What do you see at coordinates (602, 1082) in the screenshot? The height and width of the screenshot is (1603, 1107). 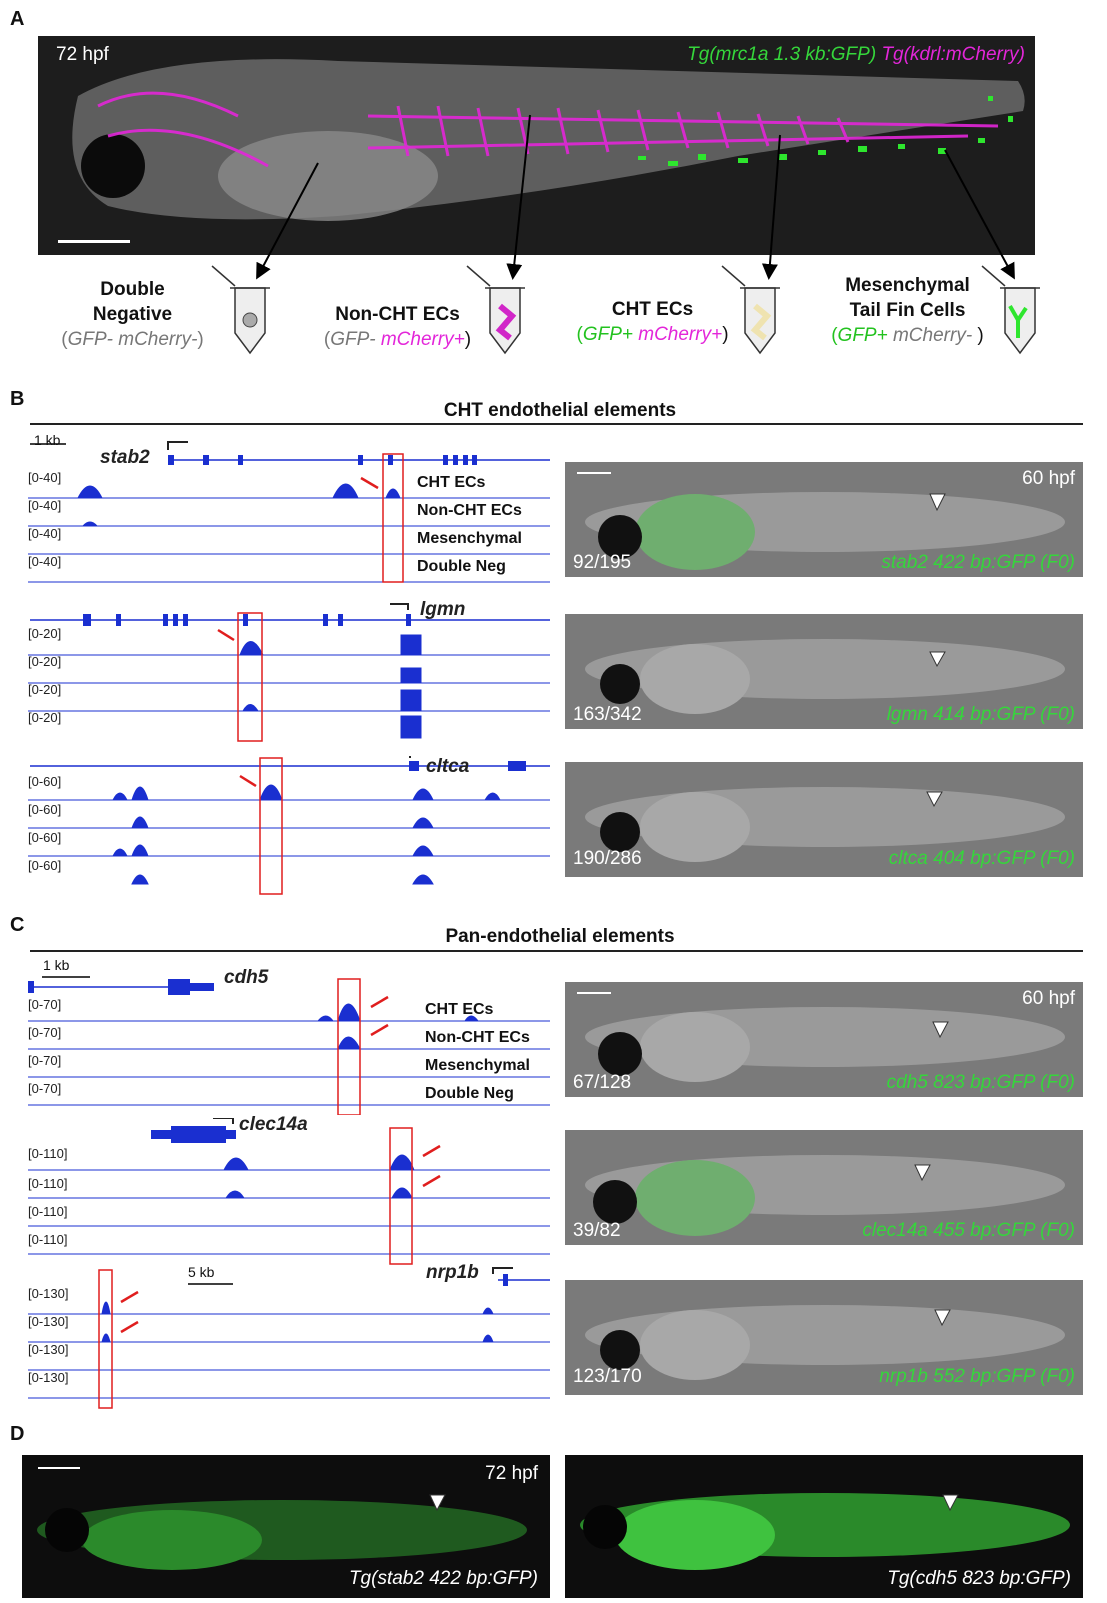 I see `fraction-cdh5: 67/128` at bounding box center [602, 1082].